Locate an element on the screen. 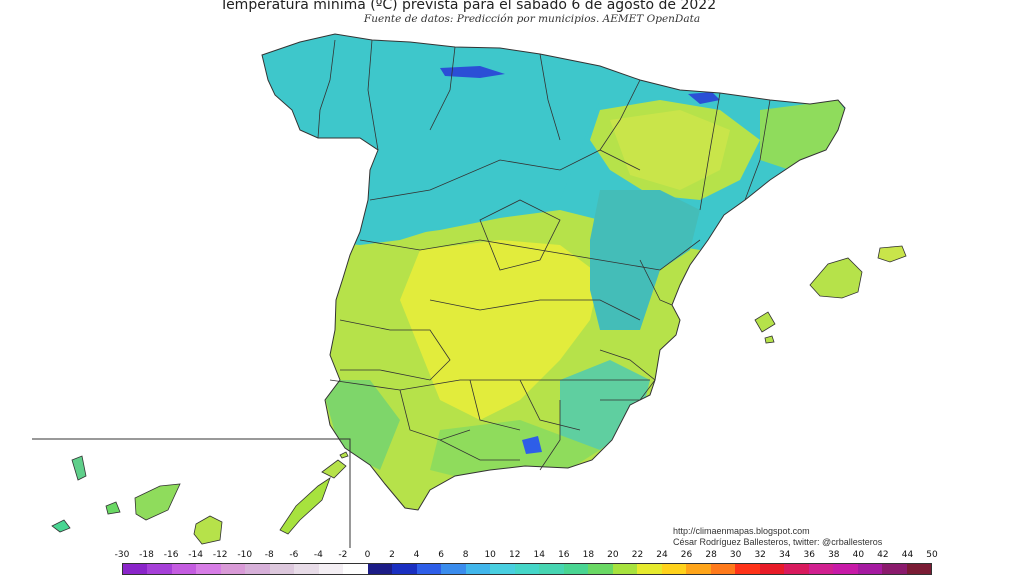  border-basque is located at coordinates (550, 97).